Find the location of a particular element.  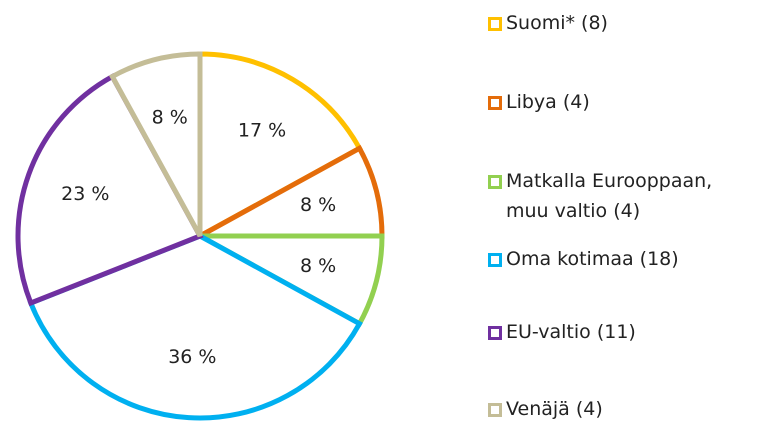

legend-label: Libya (4) is located at coordinates (548, 102).